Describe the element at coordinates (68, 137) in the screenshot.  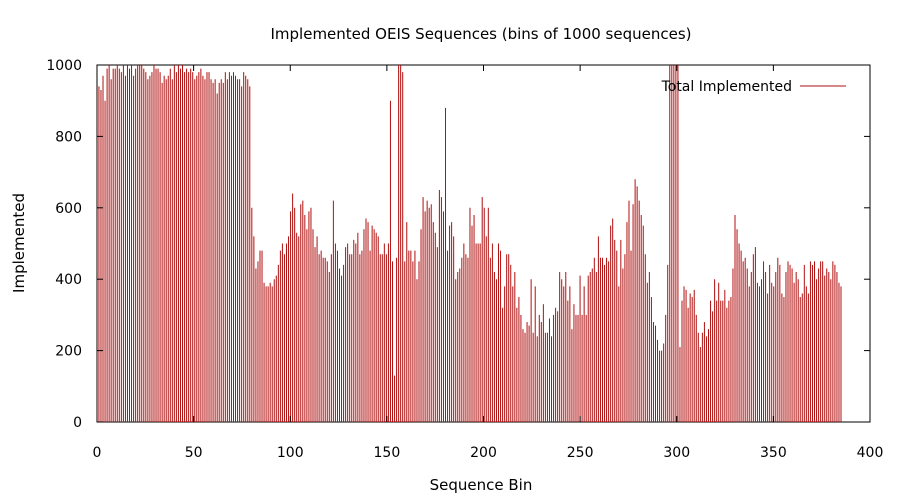
I see `y-tick-label: 800` at that location.